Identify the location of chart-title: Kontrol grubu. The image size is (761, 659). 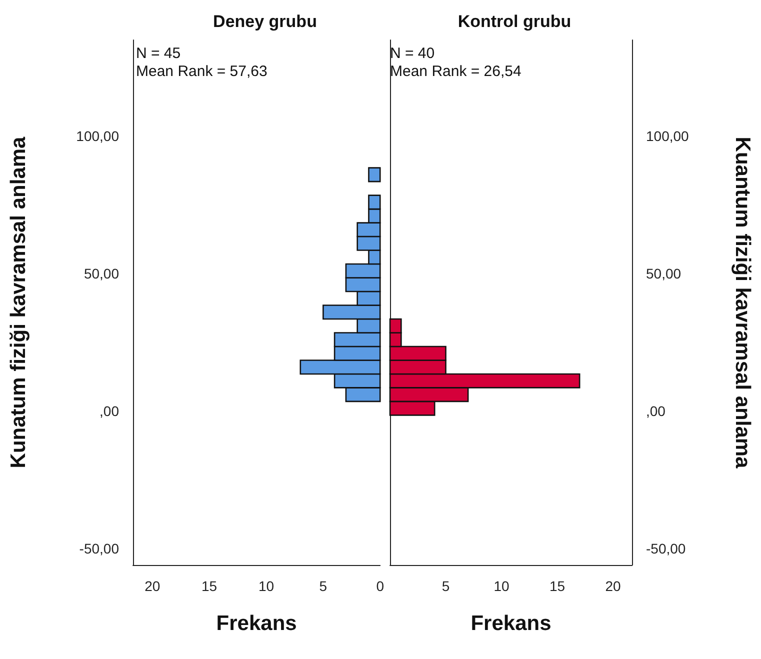
(515, 21).